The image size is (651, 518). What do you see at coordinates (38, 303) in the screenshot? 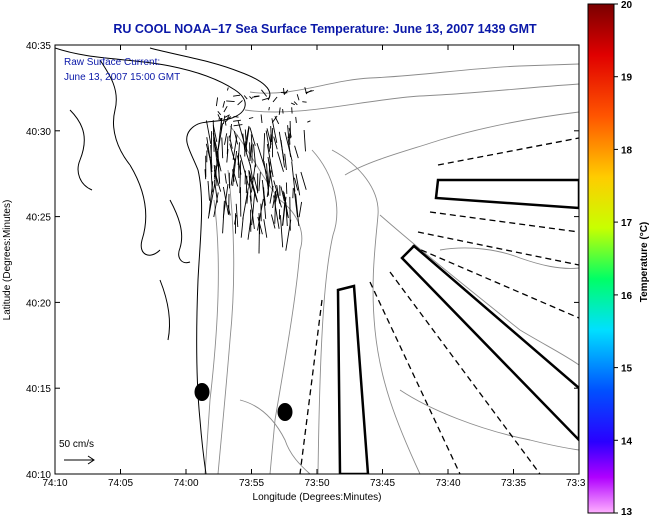
I see `y-tick-label: 40:20` at bounding box center [38, 303].